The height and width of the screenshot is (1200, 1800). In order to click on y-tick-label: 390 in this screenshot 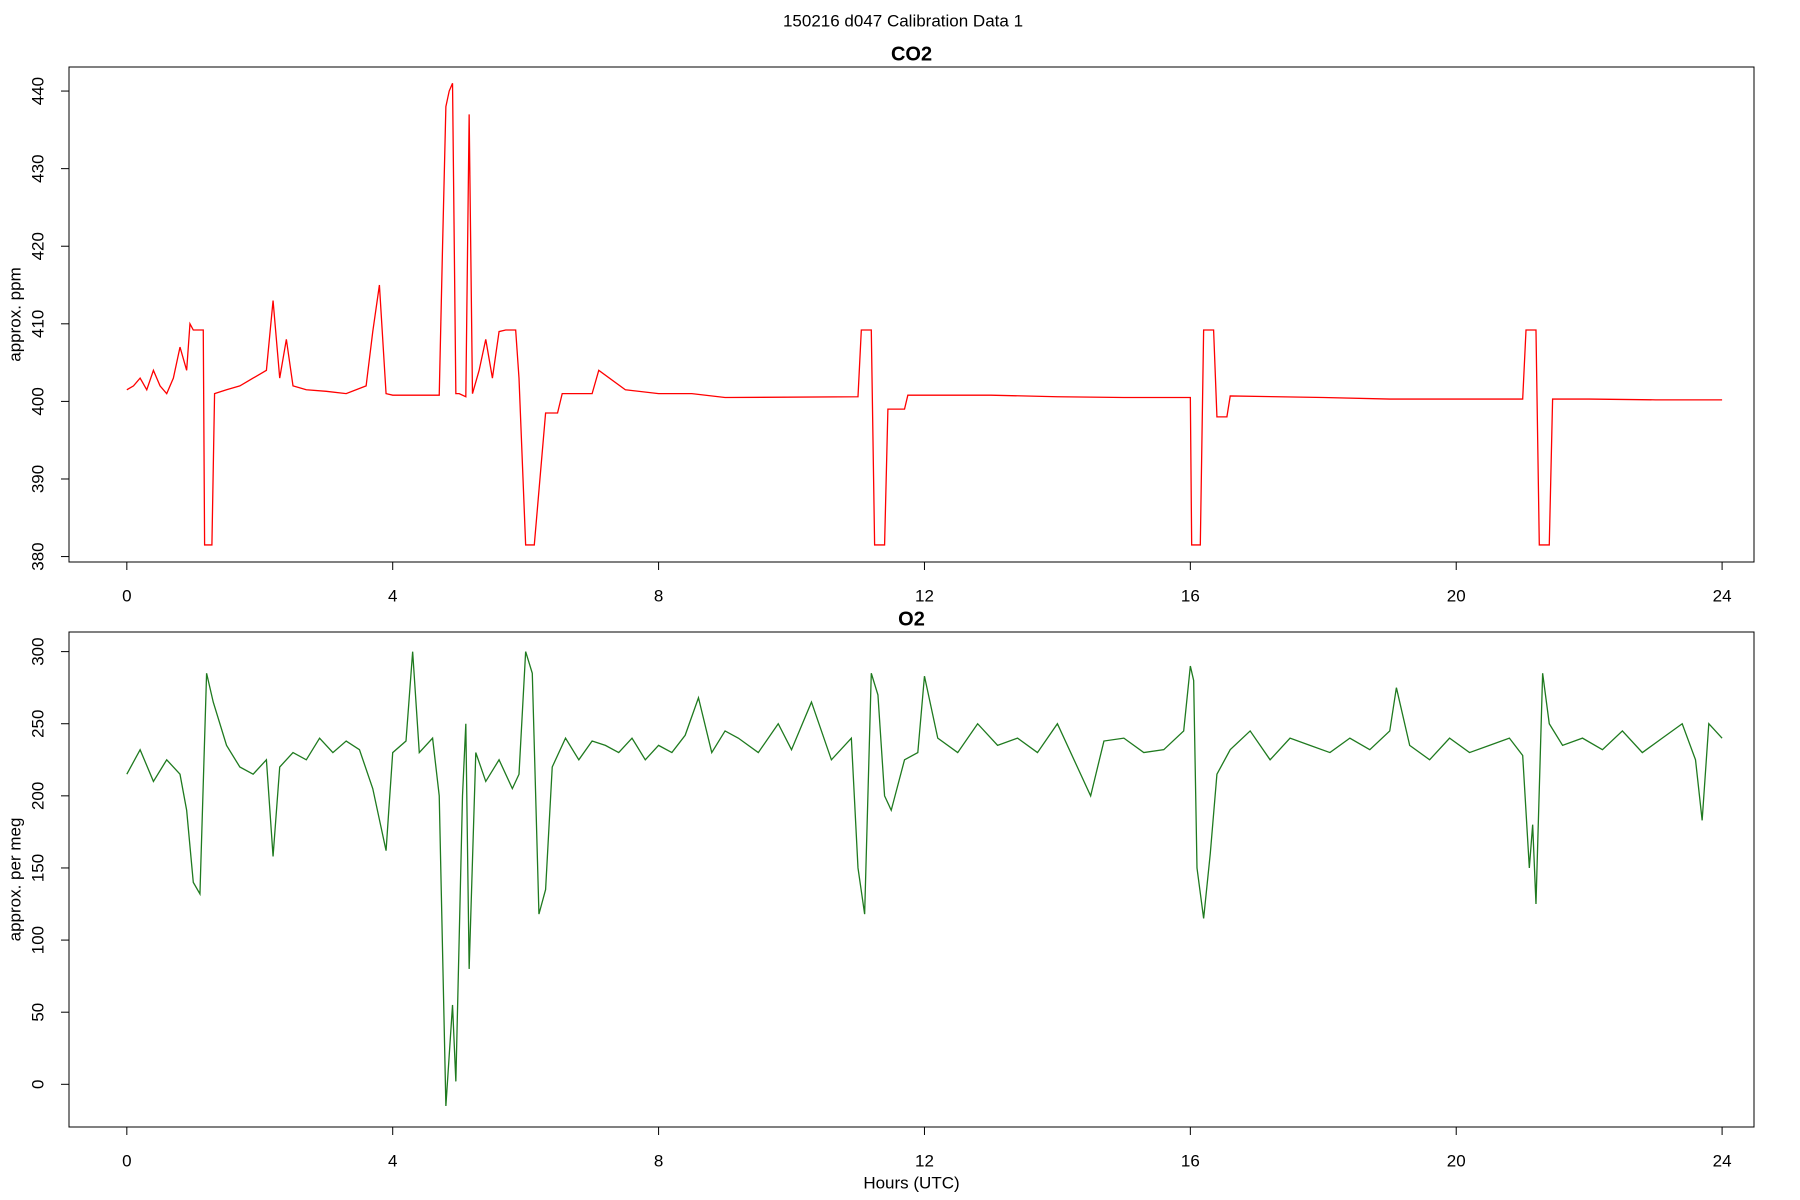, I will do `click(37, 479)`.